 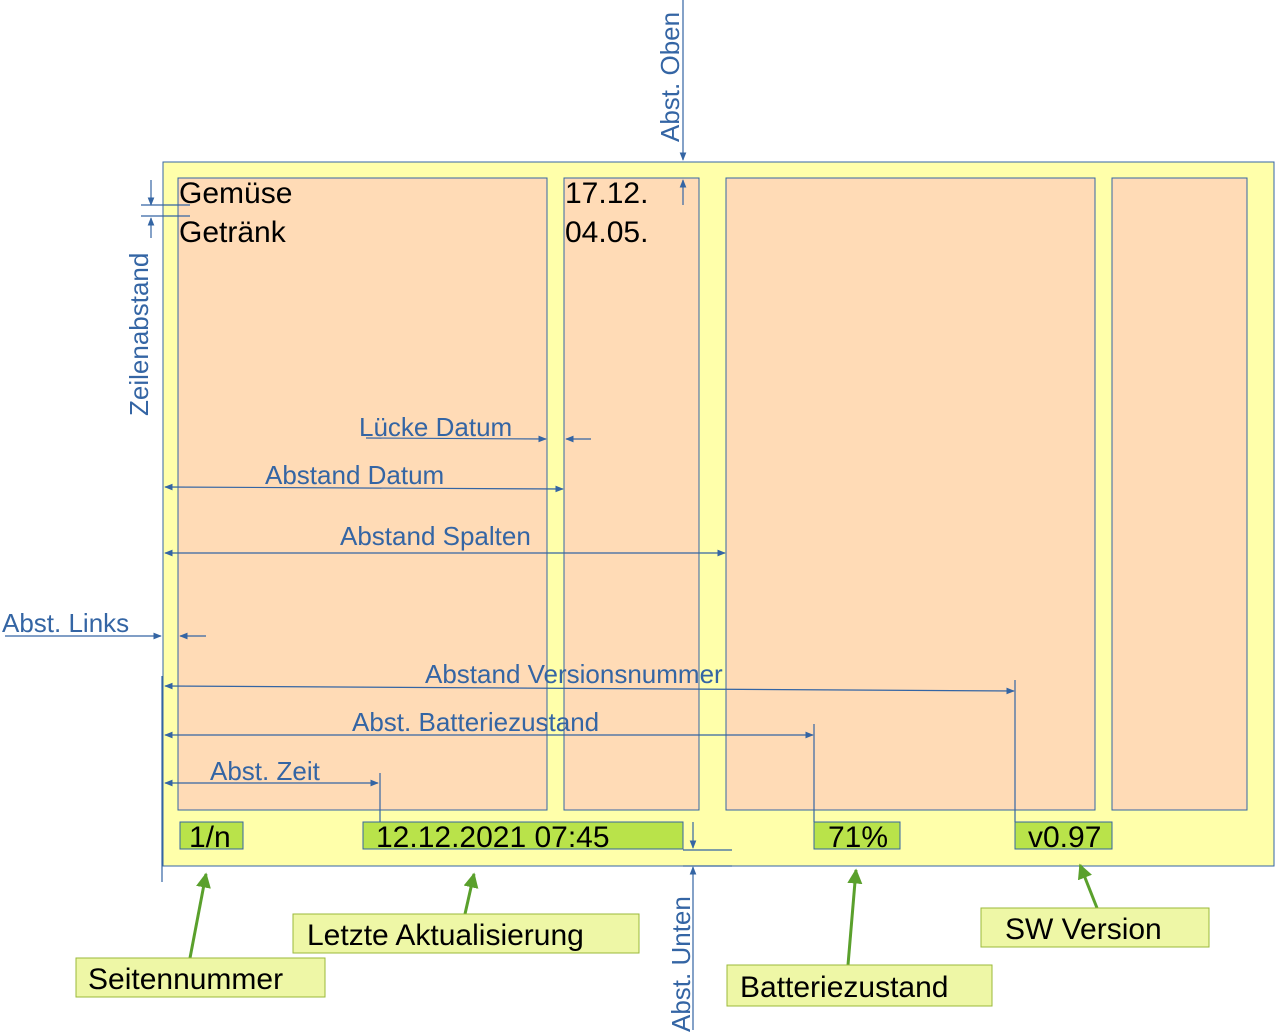 What do you see at coordinates (456, 439) in the screenshot?
I see `dim-date-gap-arrow` at bounding box center [456, 439].